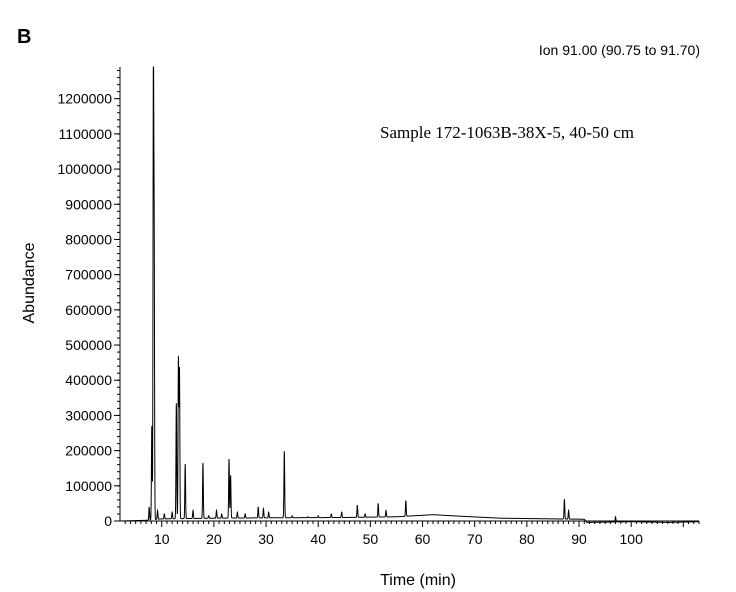 This screenshot has width=736, height=592. What do you see at coordinates (412, 534) in the screenshot?
I see `x-ticks: 10 20 30 40 50 60 70 80 90 100` at bounding box center [412, 534].